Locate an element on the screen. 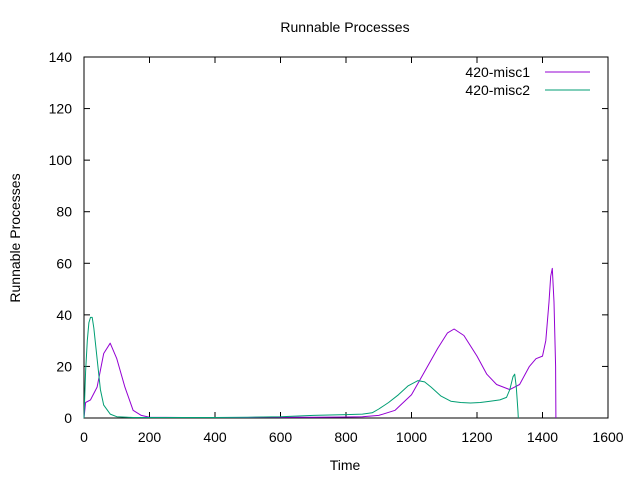  x-axis-label: Time is located at coordinates (345, 465).